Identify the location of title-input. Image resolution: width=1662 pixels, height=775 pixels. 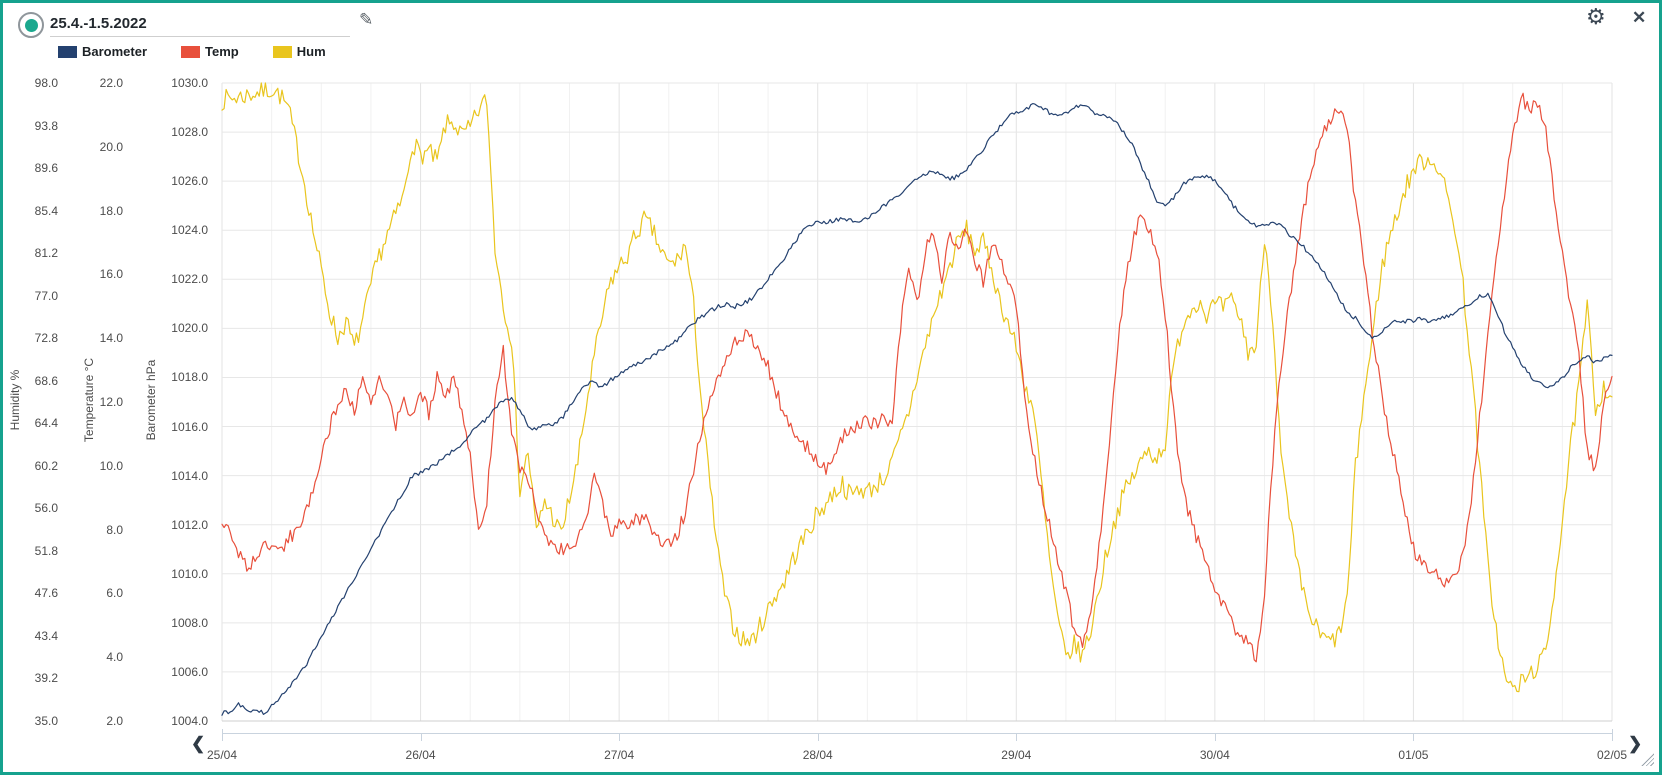
(200, 23).